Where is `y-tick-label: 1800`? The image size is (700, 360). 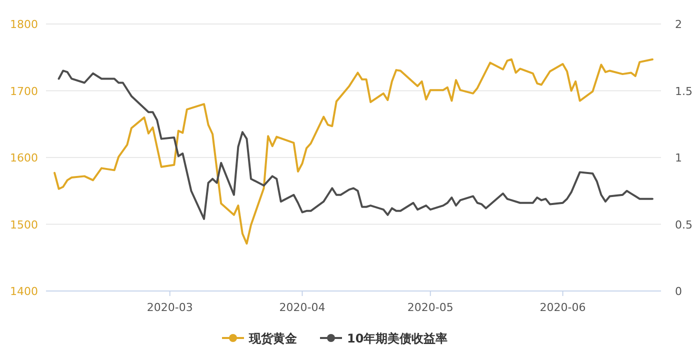 y-tick-label: 1800 is located at coordinates (24, 24).